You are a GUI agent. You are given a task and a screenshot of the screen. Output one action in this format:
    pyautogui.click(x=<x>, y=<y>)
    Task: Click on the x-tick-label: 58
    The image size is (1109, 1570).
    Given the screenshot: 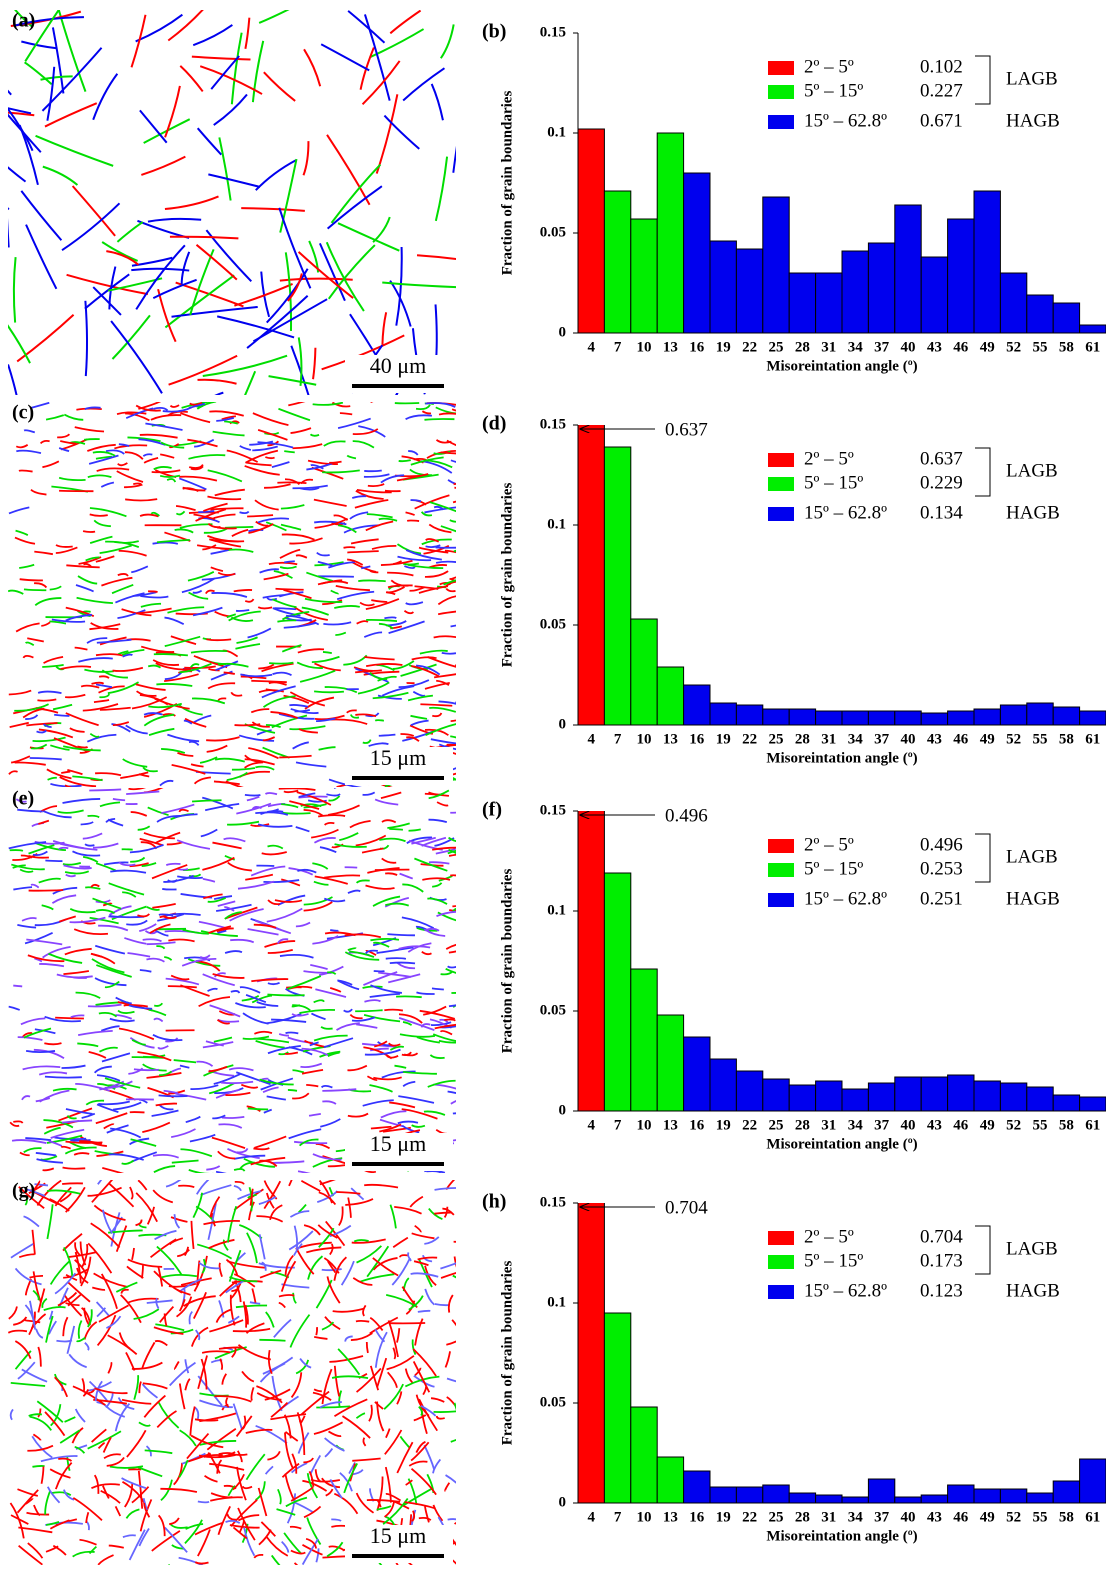 What is the action you would take?
    pyautogui.click(x=1066, y=1517)
    